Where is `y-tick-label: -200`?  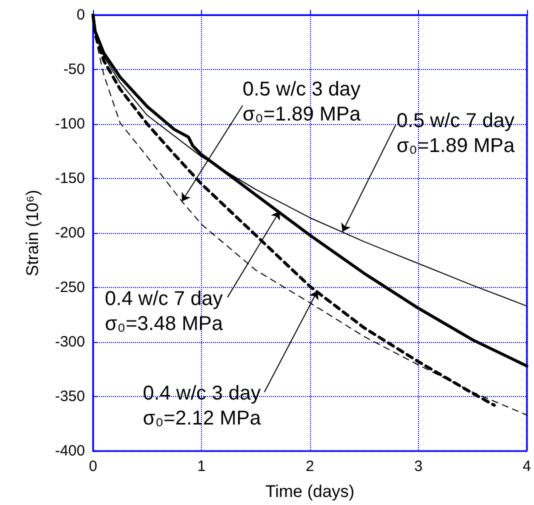 y-tick-label: -200 is located at coordinates (69, 233).